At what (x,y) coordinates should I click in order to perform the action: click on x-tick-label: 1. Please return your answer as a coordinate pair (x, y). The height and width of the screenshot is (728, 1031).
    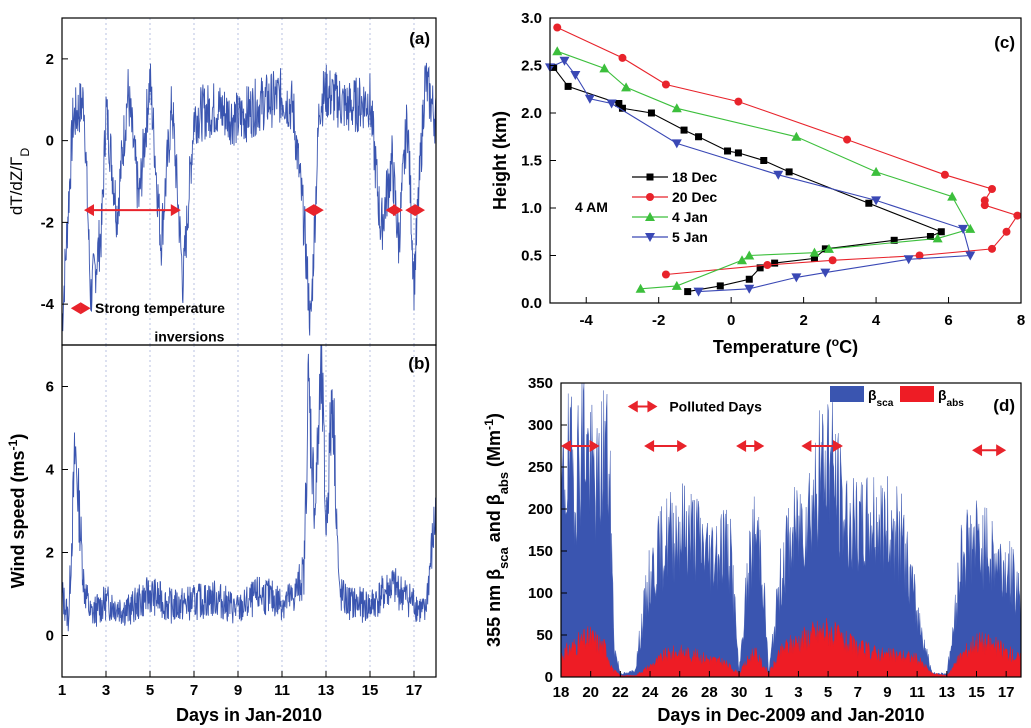
    Looking at the image, I should click on (769, 692).